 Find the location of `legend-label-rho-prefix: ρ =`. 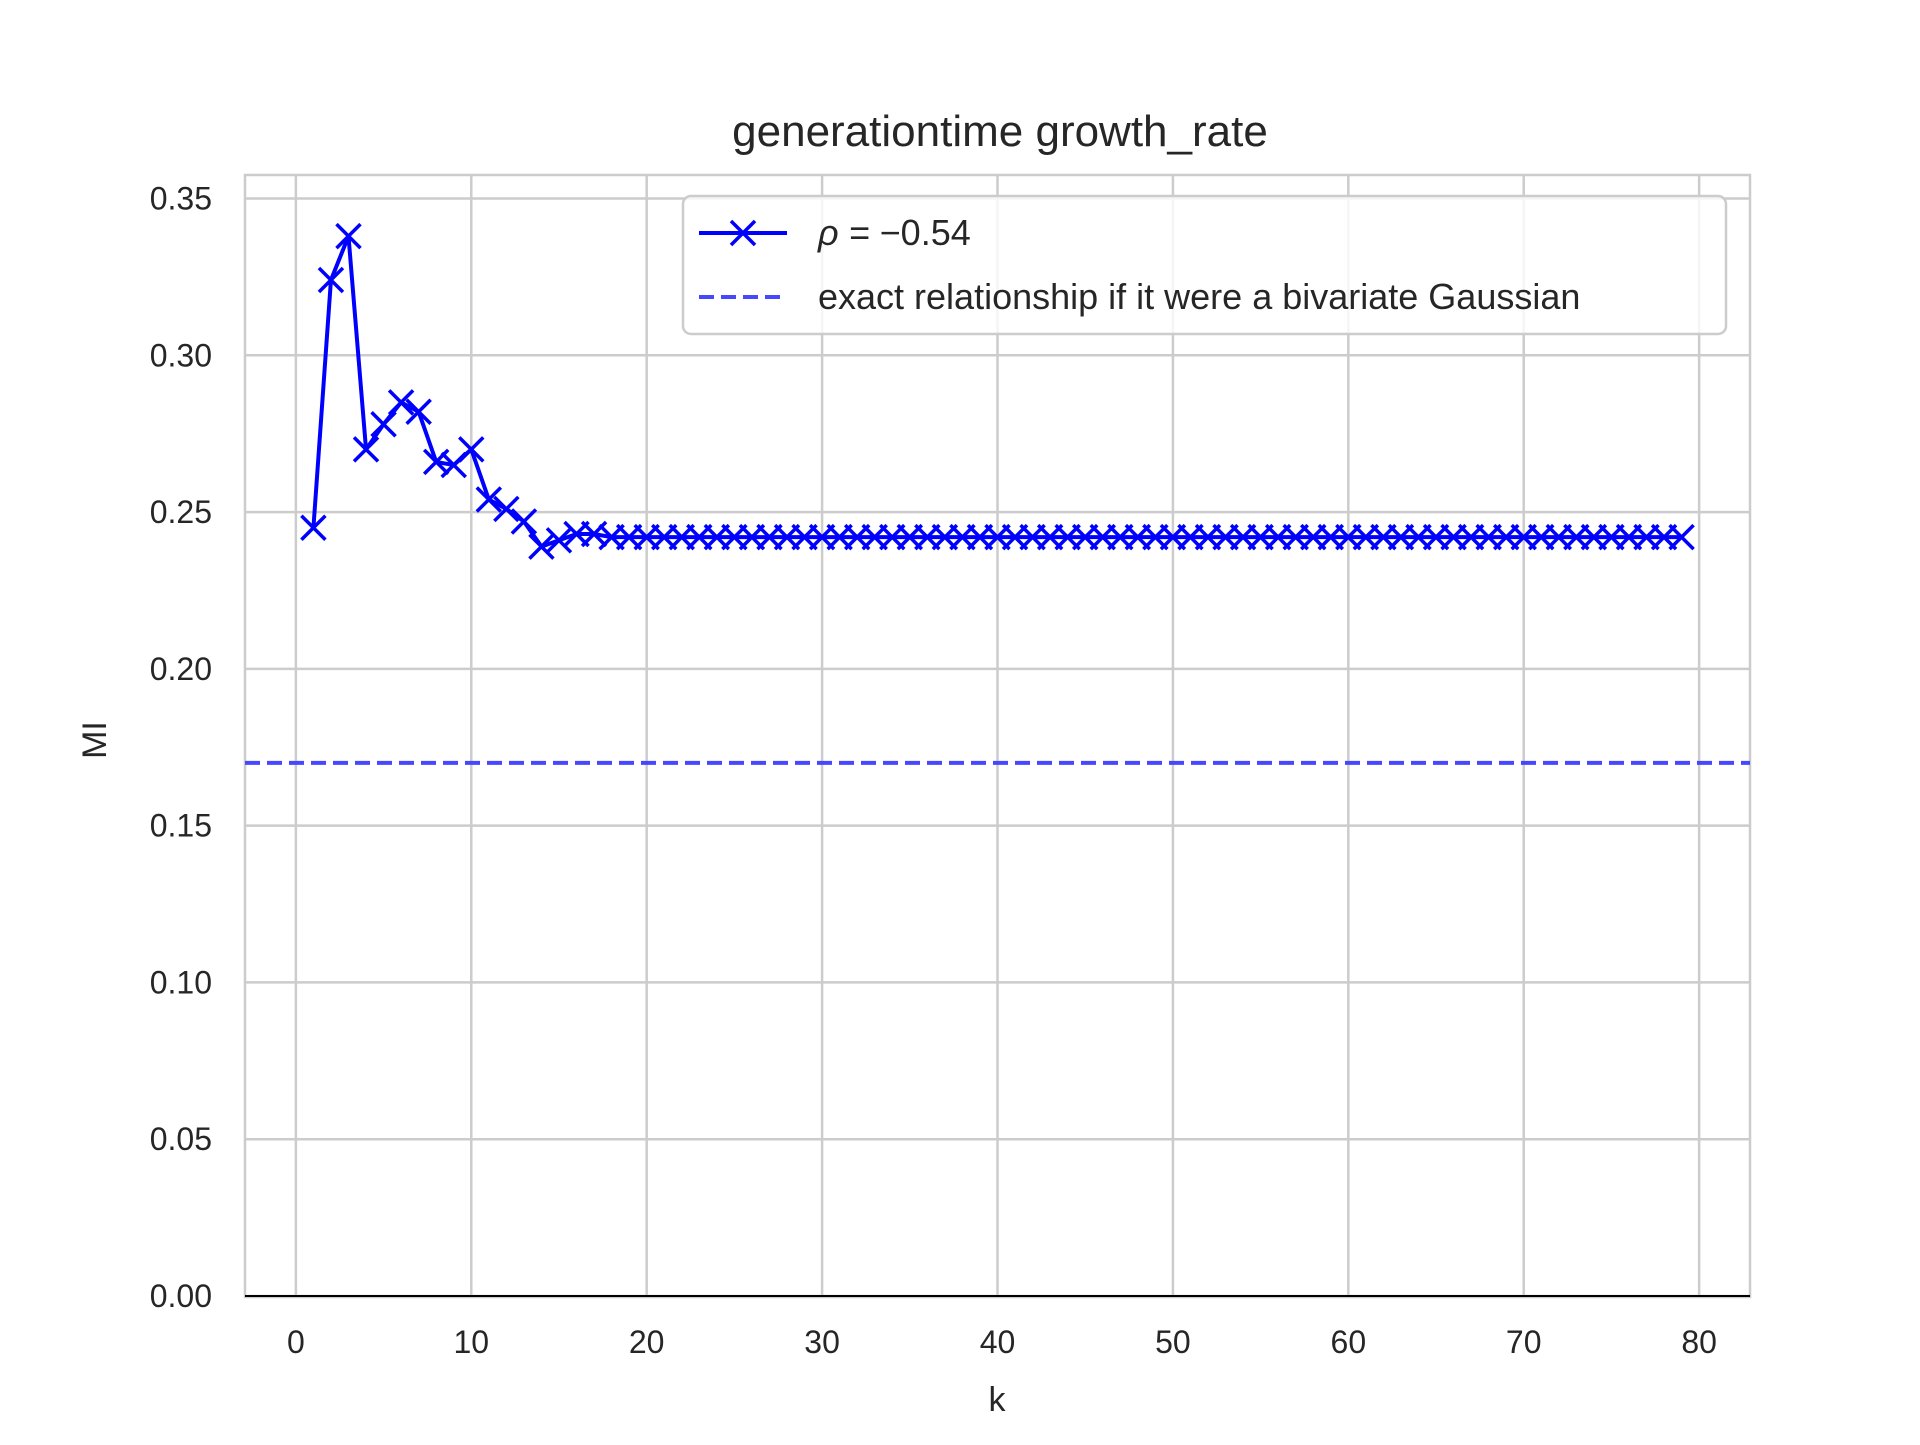

legend-label-rho-prefix: ρ = is located at coordinates (848, 232).